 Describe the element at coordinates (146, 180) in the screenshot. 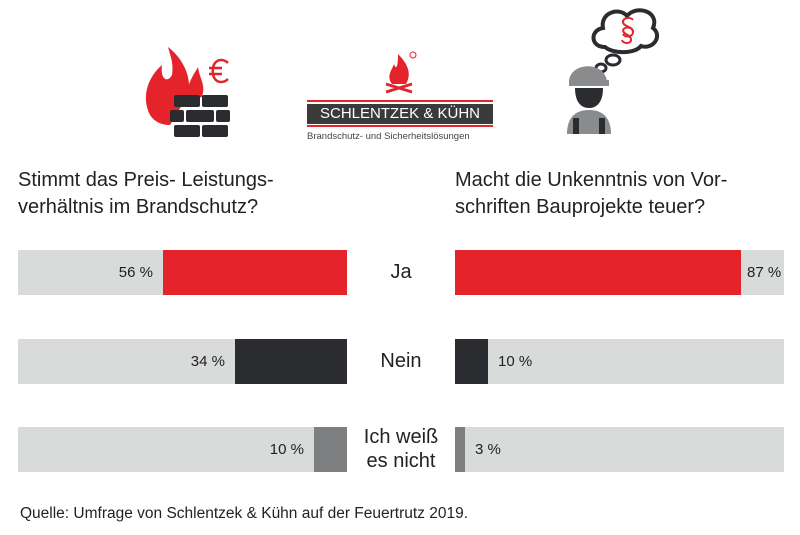

I see `left-title-line-1: Stimmt das Preis- Leistungs-` at that location.